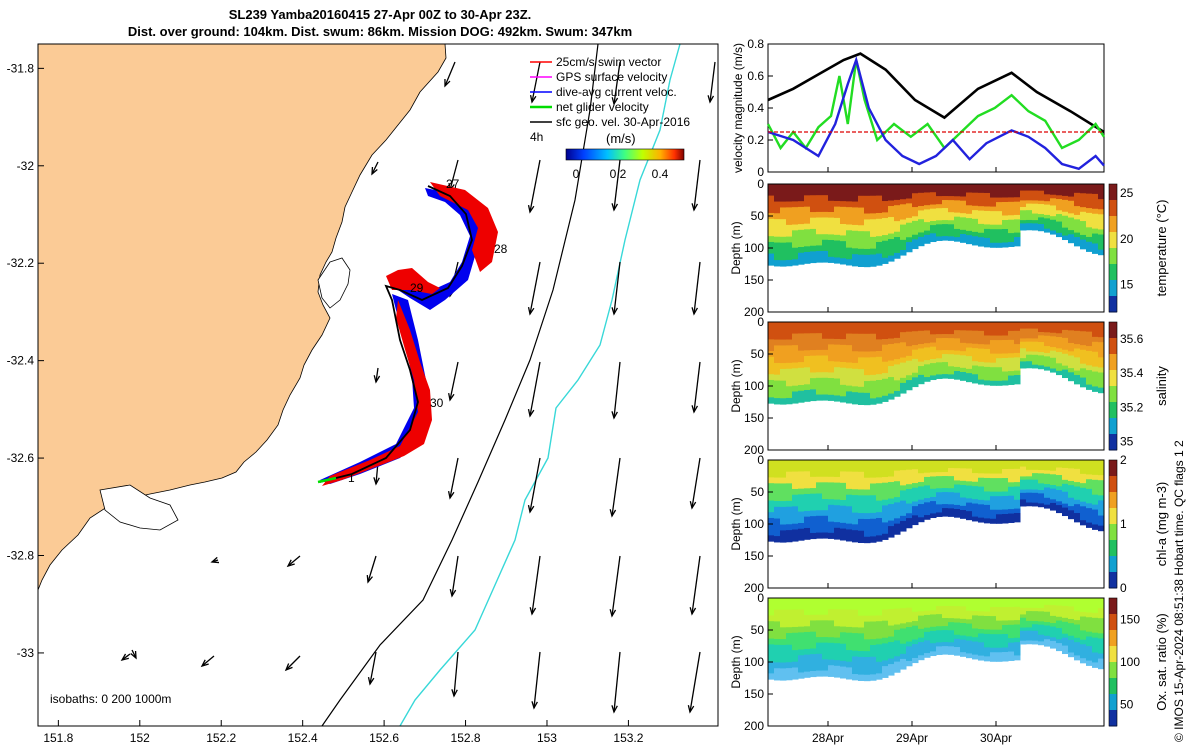 The height and width of the screenshot is (750, 1200). What do you see at coordinates (754, 524) in the screenshot?
I see `depth-tick-label: 100` at bounding box center [754, 524].